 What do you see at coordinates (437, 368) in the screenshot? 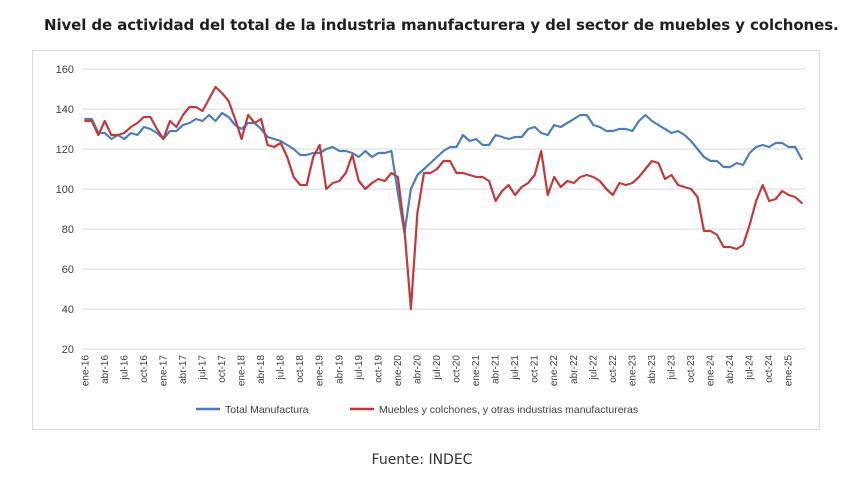
I see `x-tick-label: jul-20` at bounding box center [437, 368].